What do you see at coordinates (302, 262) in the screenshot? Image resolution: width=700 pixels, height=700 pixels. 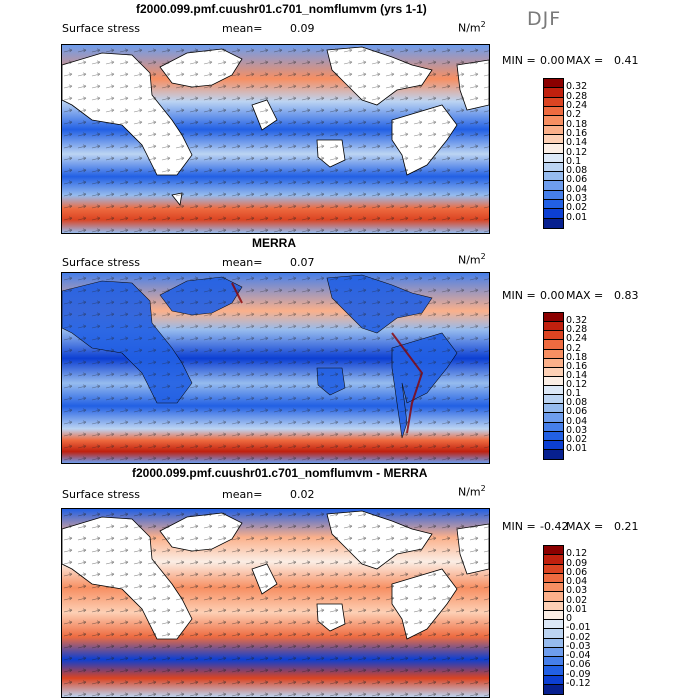 I see `panel-2-mean-value: 0.07` at bounding box center [302, 262].